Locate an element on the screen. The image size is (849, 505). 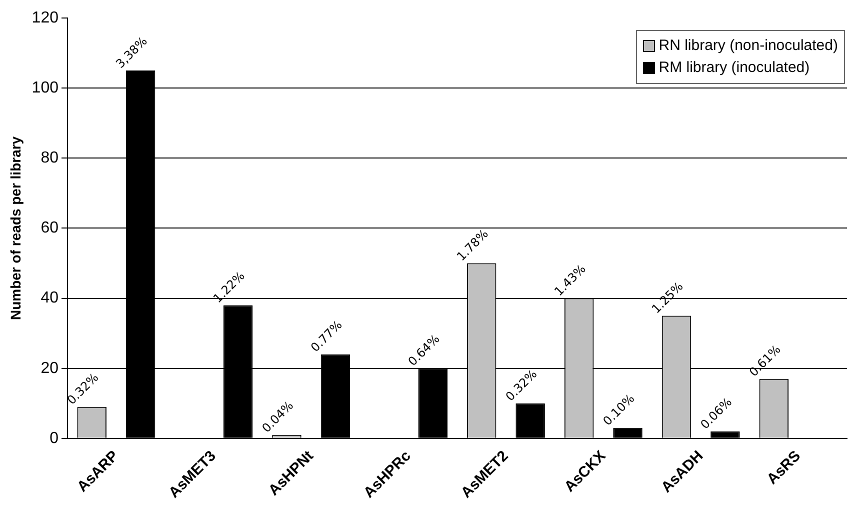
y-tick-label: 100 is located at coordinates (45, 87).